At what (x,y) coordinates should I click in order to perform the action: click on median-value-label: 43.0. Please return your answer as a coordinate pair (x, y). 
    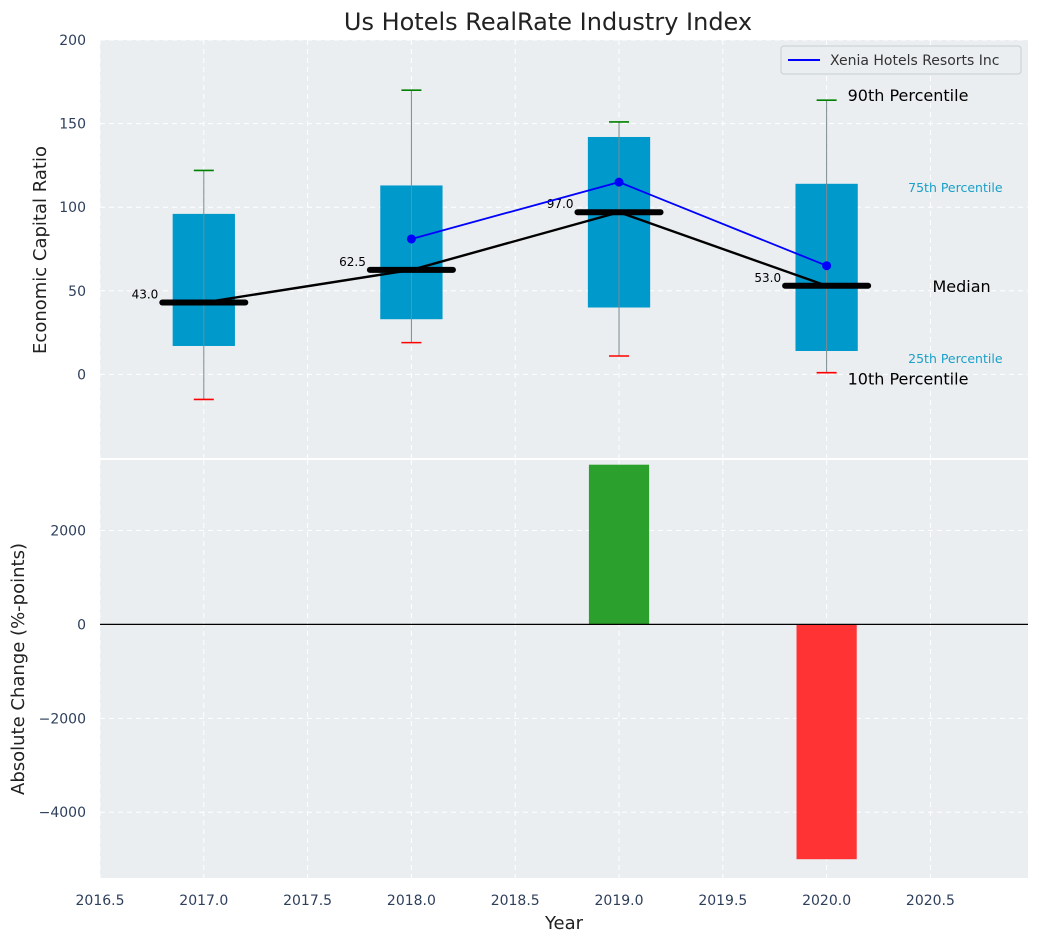
    Looking at the image, I should click on (145, 295).